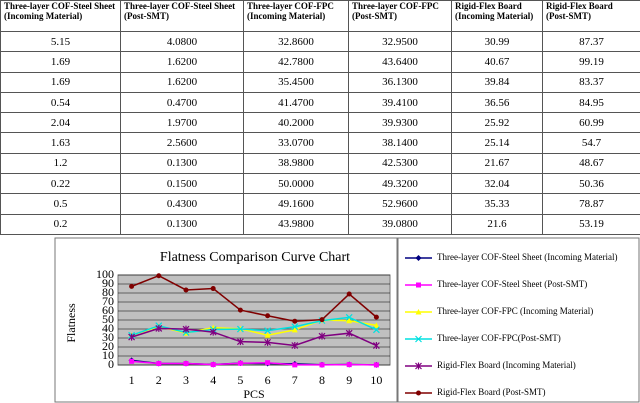 This screenshot has width=640, height=403. What do you see at coordinates (60, 184) in the screenshot?
I see `table-cell: 0.22` at bounding box center [60, 184].